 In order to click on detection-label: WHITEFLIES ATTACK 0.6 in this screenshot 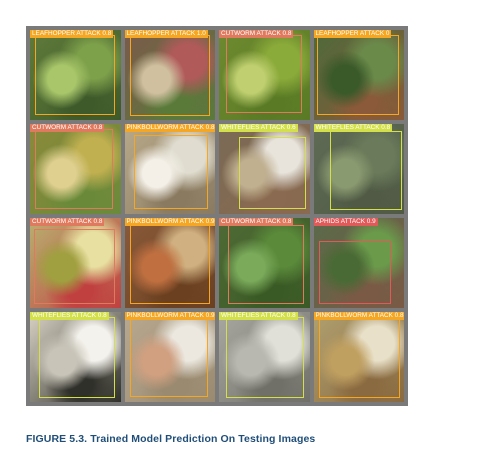, I will do `click(258, 128)`.